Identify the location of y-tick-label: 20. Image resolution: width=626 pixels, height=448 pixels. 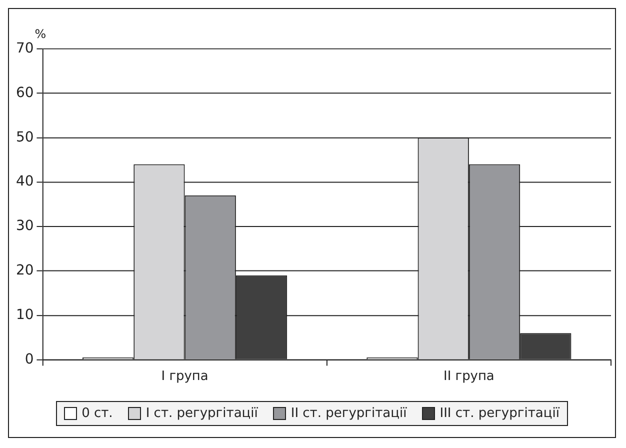
(25, 270).